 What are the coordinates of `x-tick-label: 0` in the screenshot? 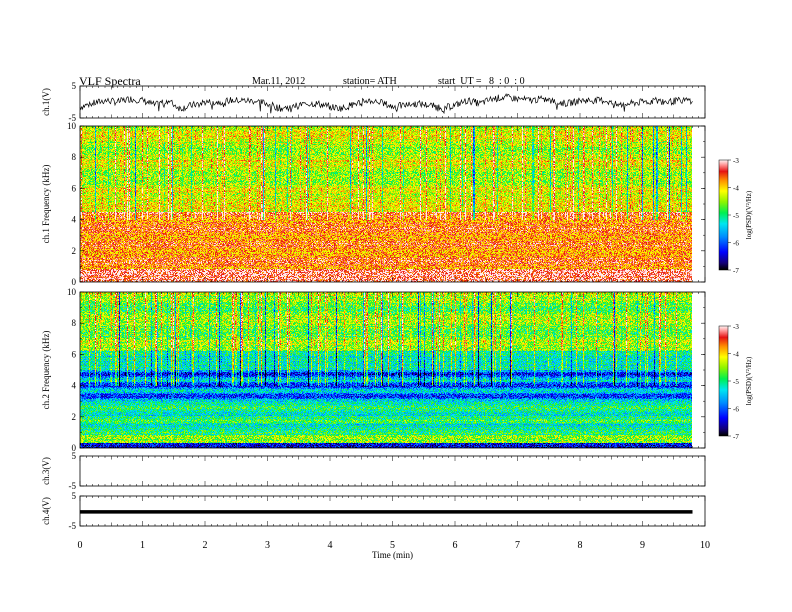 It's located at (80, 545).